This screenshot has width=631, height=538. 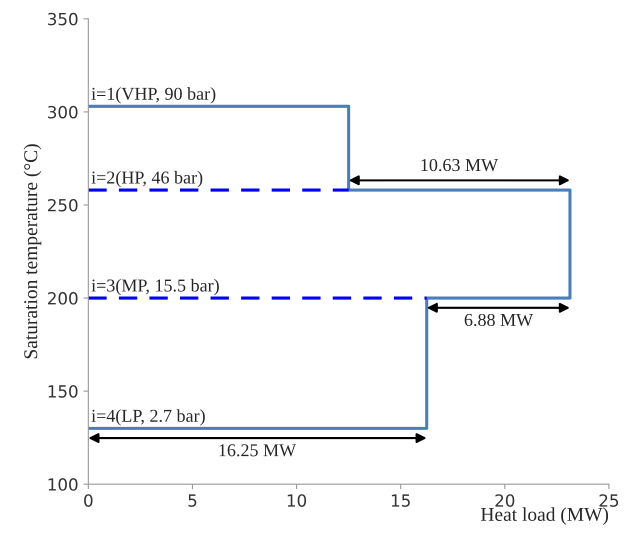 I want to click on y-axis-title: Saturation temperature (°C), so click(x=33, y=251).